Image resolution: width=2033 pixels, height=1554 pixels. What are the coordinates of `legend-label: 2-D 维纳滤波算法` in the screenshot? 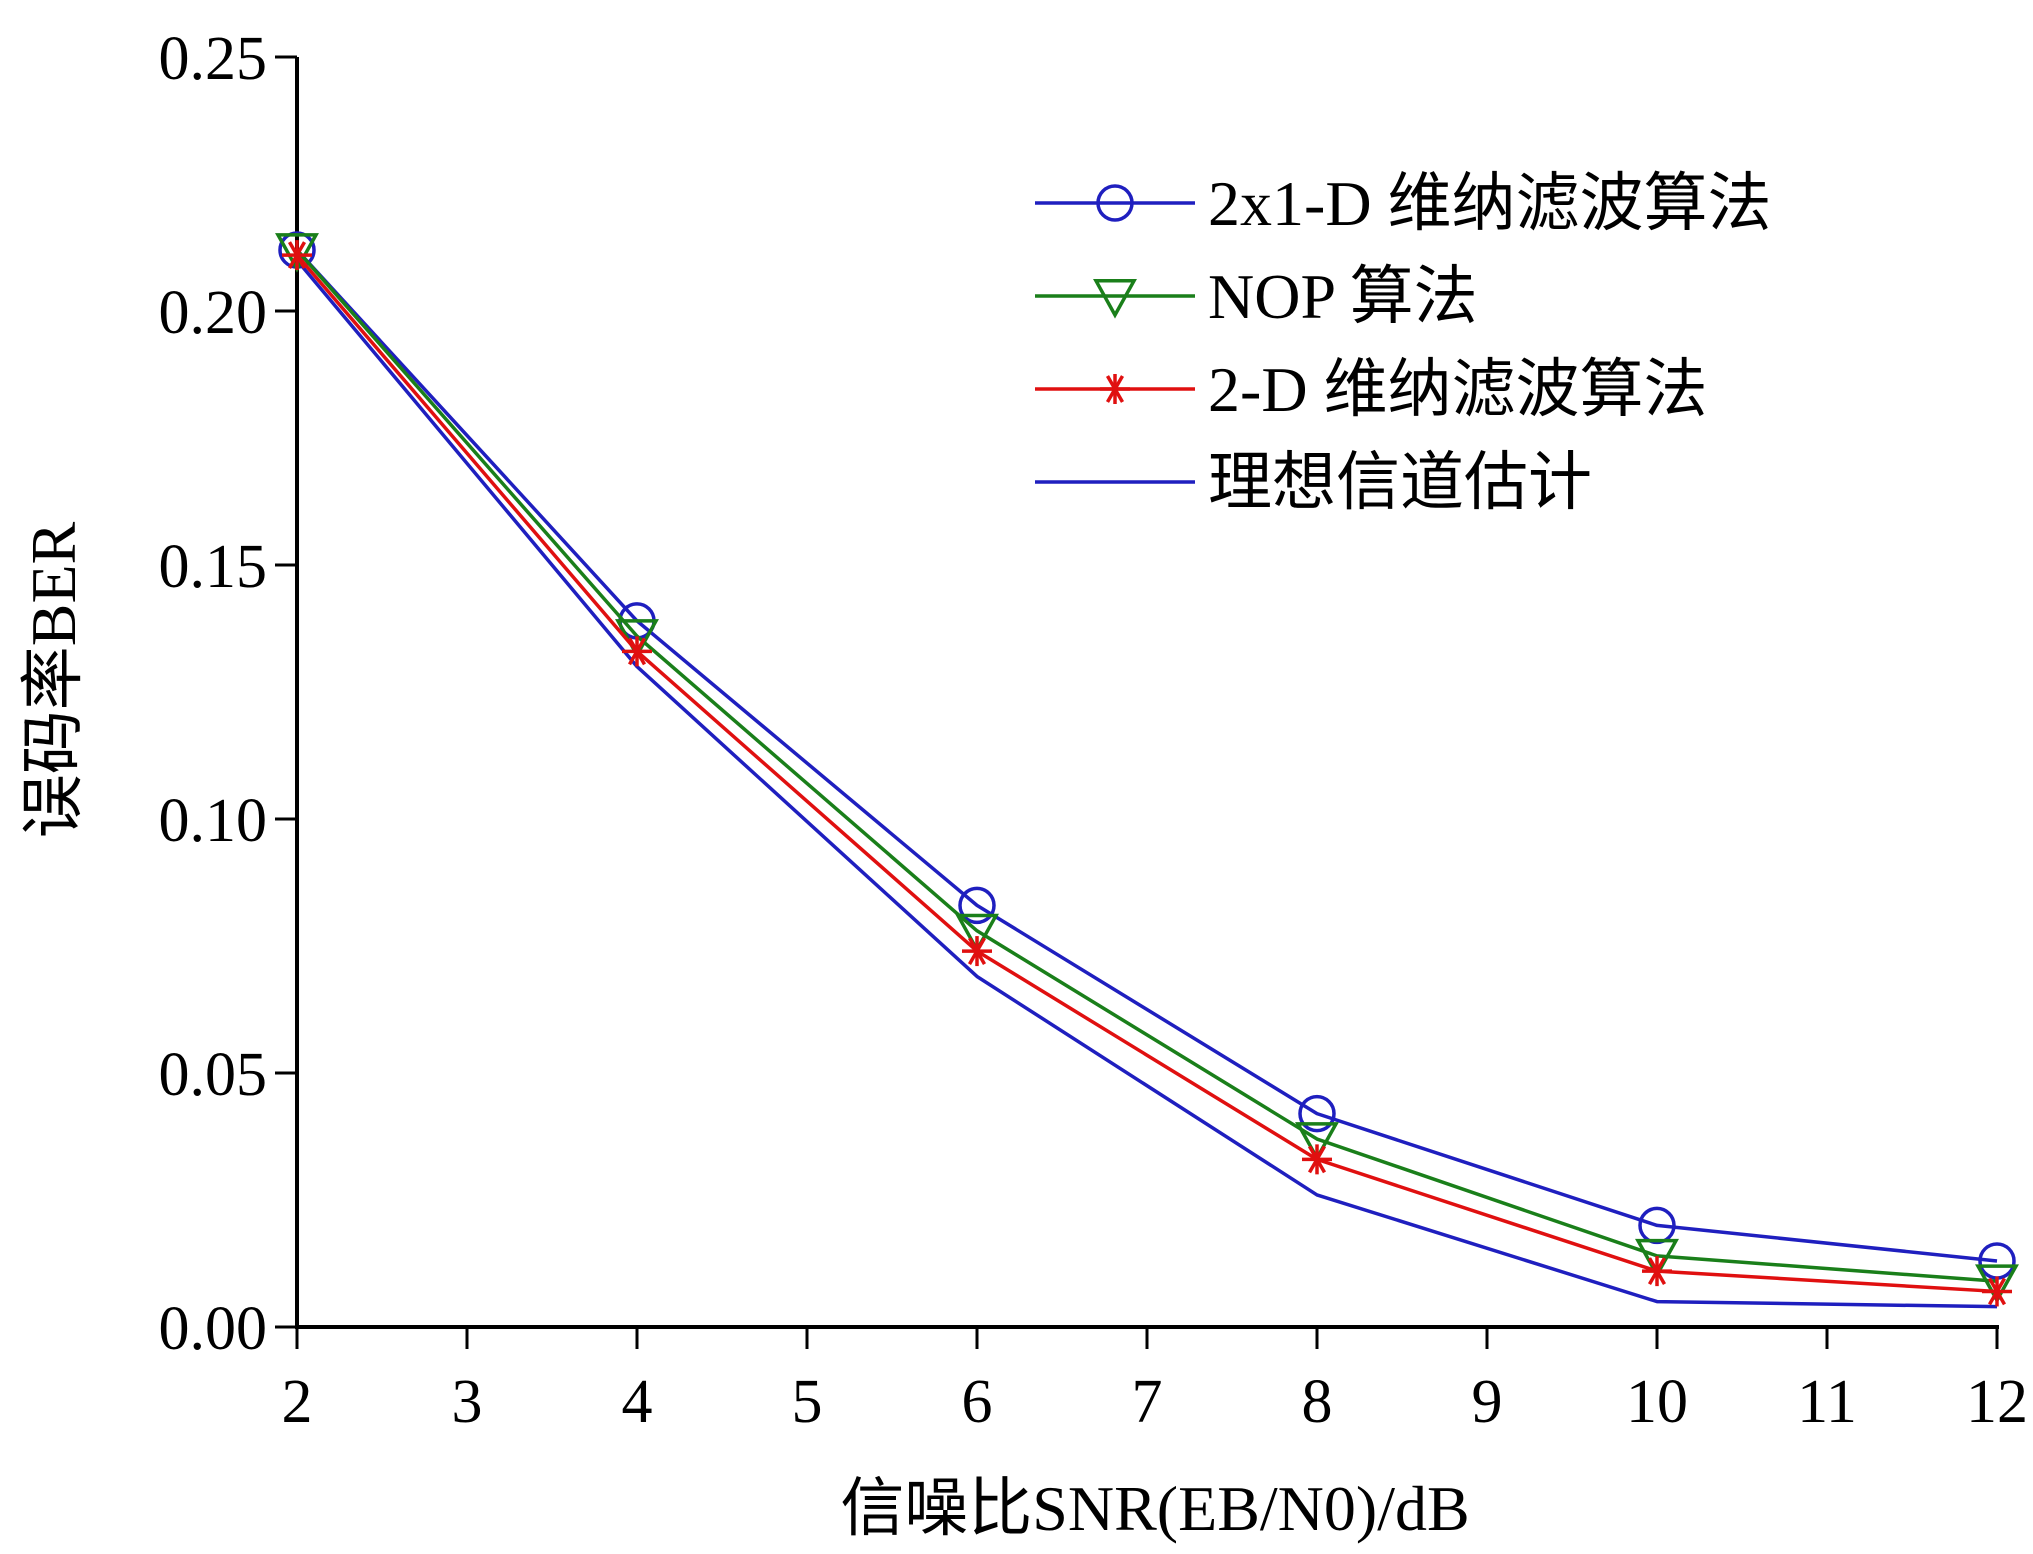 It's located at (1458, 389).